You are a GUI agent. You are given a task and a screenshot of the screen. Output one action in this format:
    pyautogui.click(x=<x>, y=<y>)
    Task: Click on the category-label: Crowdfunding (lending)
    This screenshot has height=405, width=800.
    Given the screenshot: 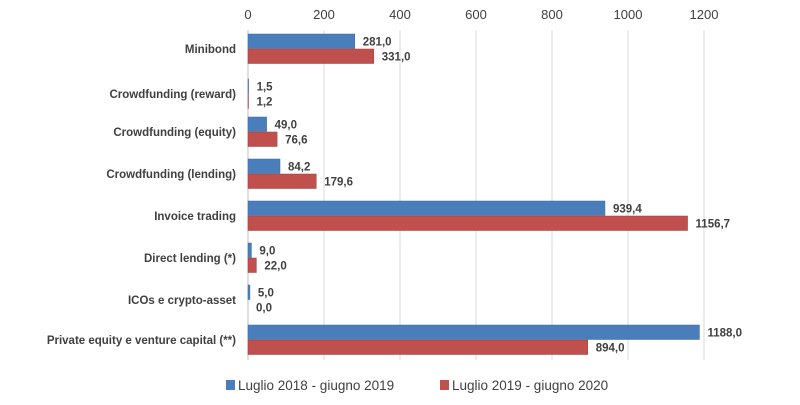 What is the action you would take?
    pyautogui.click(x=171, y=175)
    